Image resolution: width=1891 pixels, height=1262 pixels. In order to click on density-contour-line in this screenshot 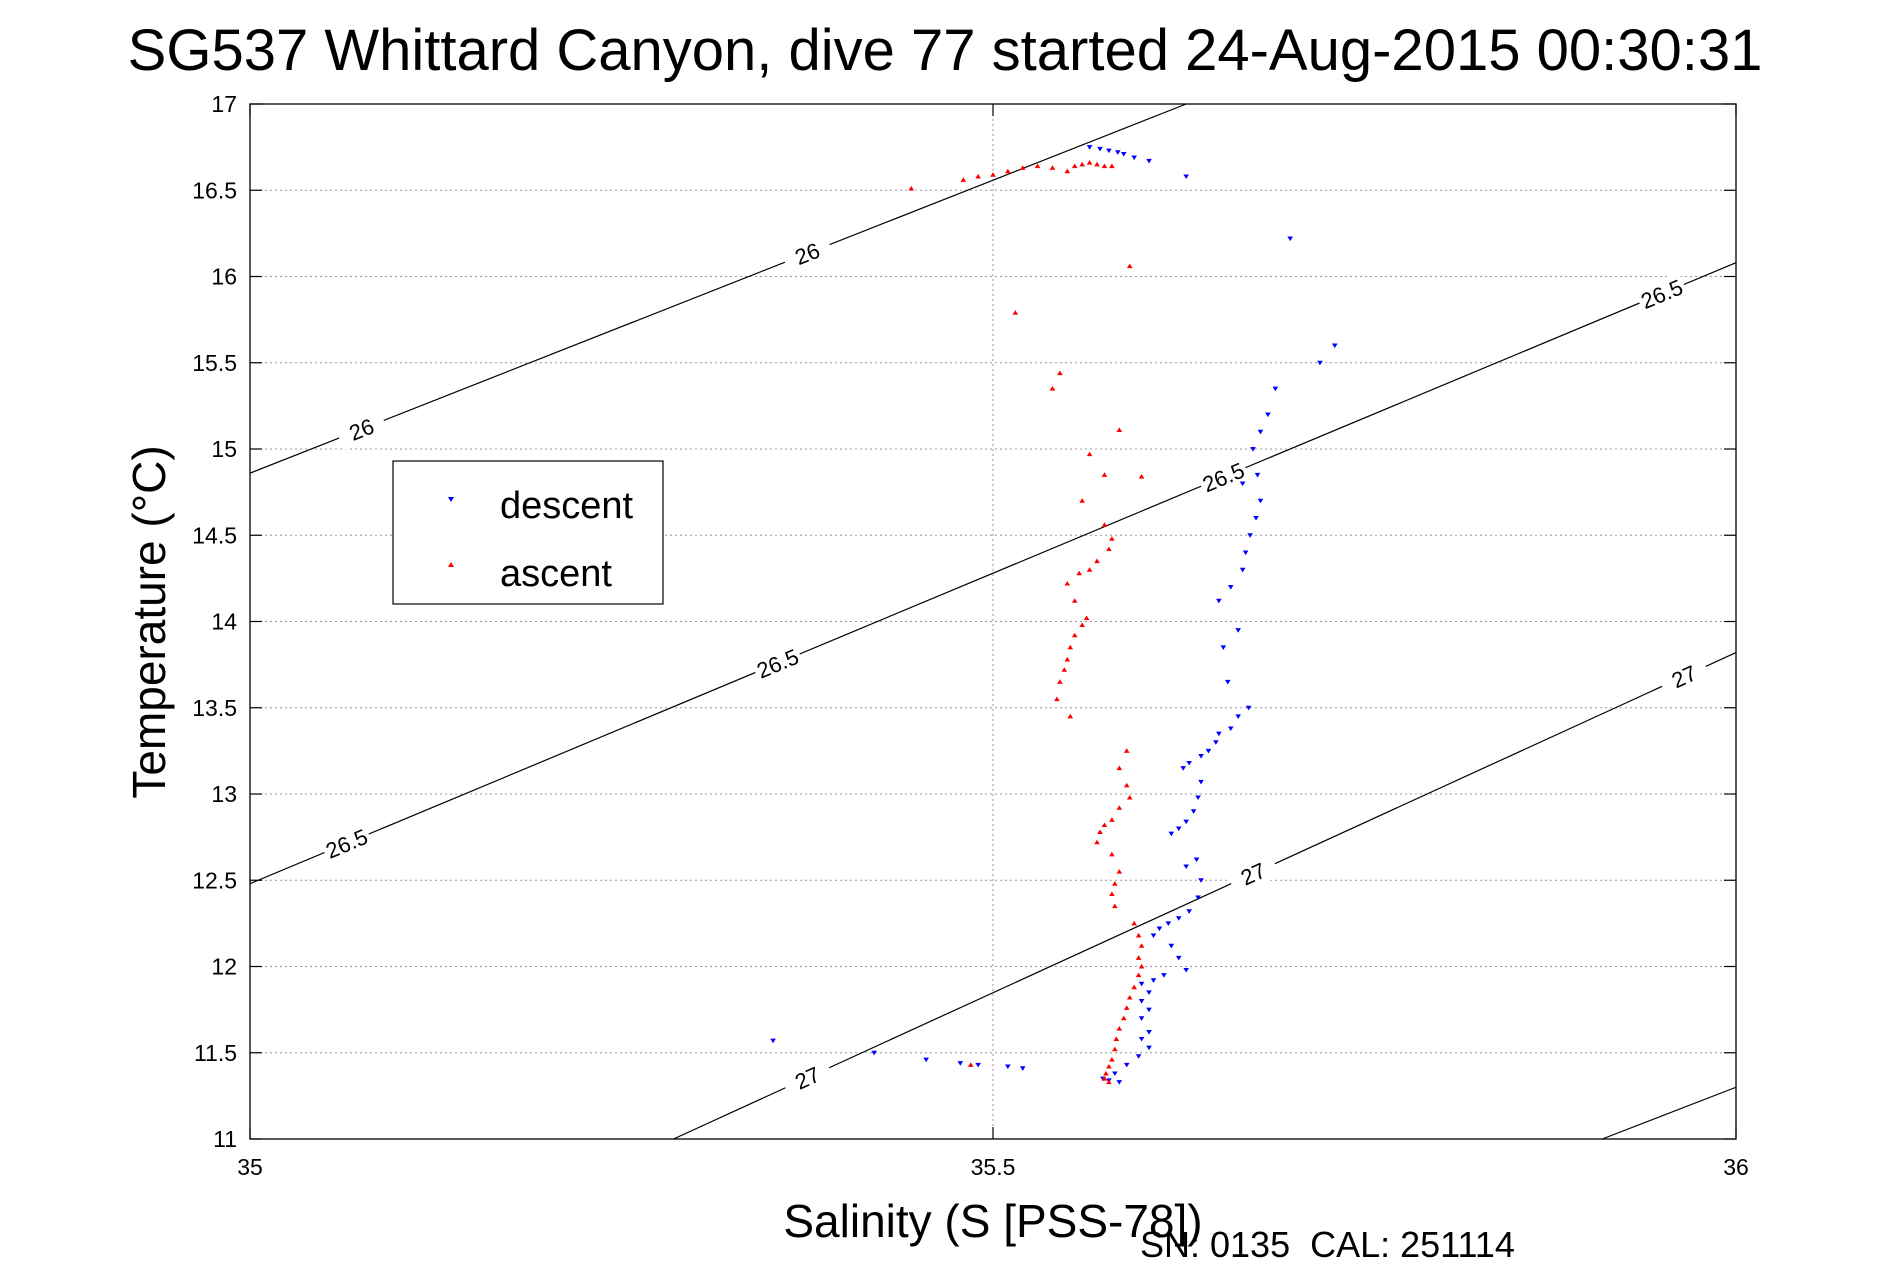, I will do `click(718, 288)`.